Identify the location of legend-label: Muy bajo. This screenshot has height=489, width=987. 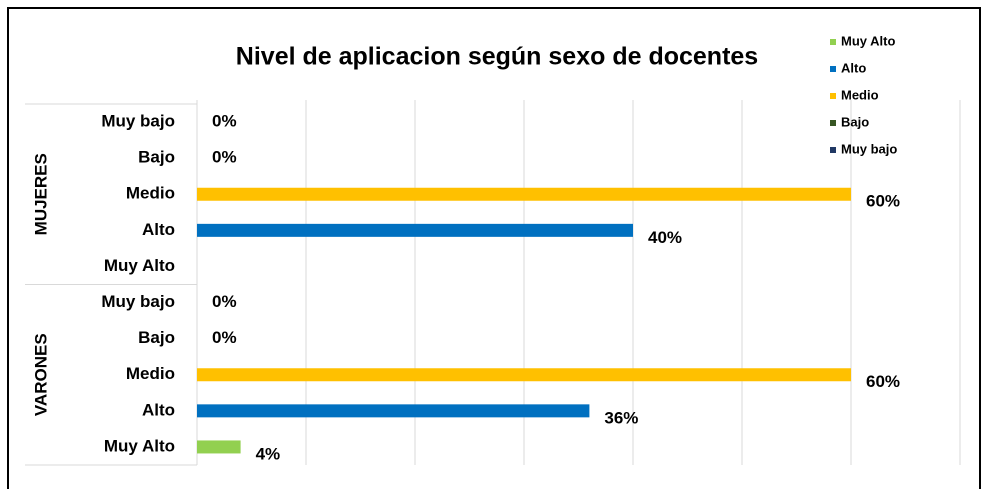
(869, 148).